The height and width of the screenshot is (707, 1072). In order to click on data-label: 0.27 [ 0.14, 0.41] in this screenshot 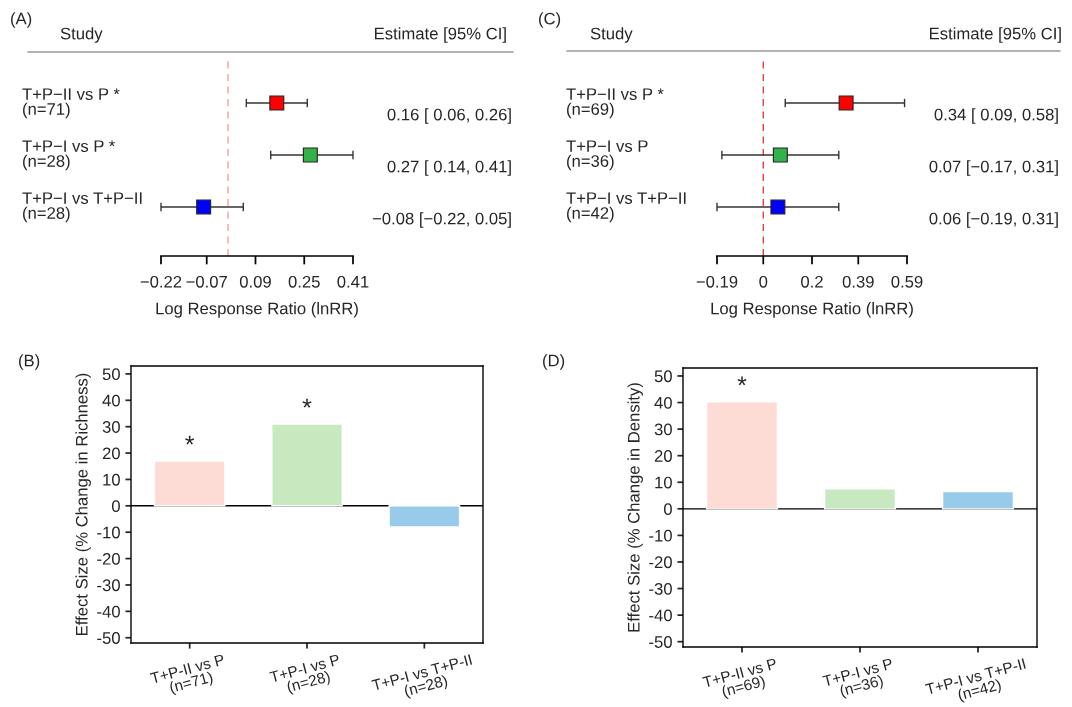, I will do `click(449, 168)`.